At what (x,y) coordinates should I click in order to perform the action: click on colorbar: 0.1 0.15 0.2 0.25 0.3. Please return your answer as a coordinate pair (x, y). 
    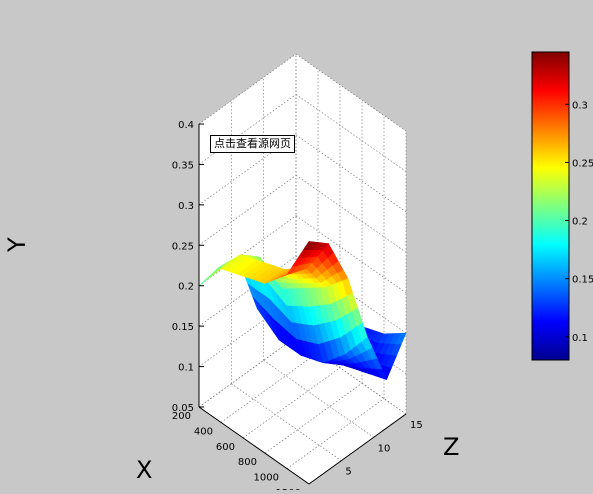
    Looking at the image, I should click on (562, 206).